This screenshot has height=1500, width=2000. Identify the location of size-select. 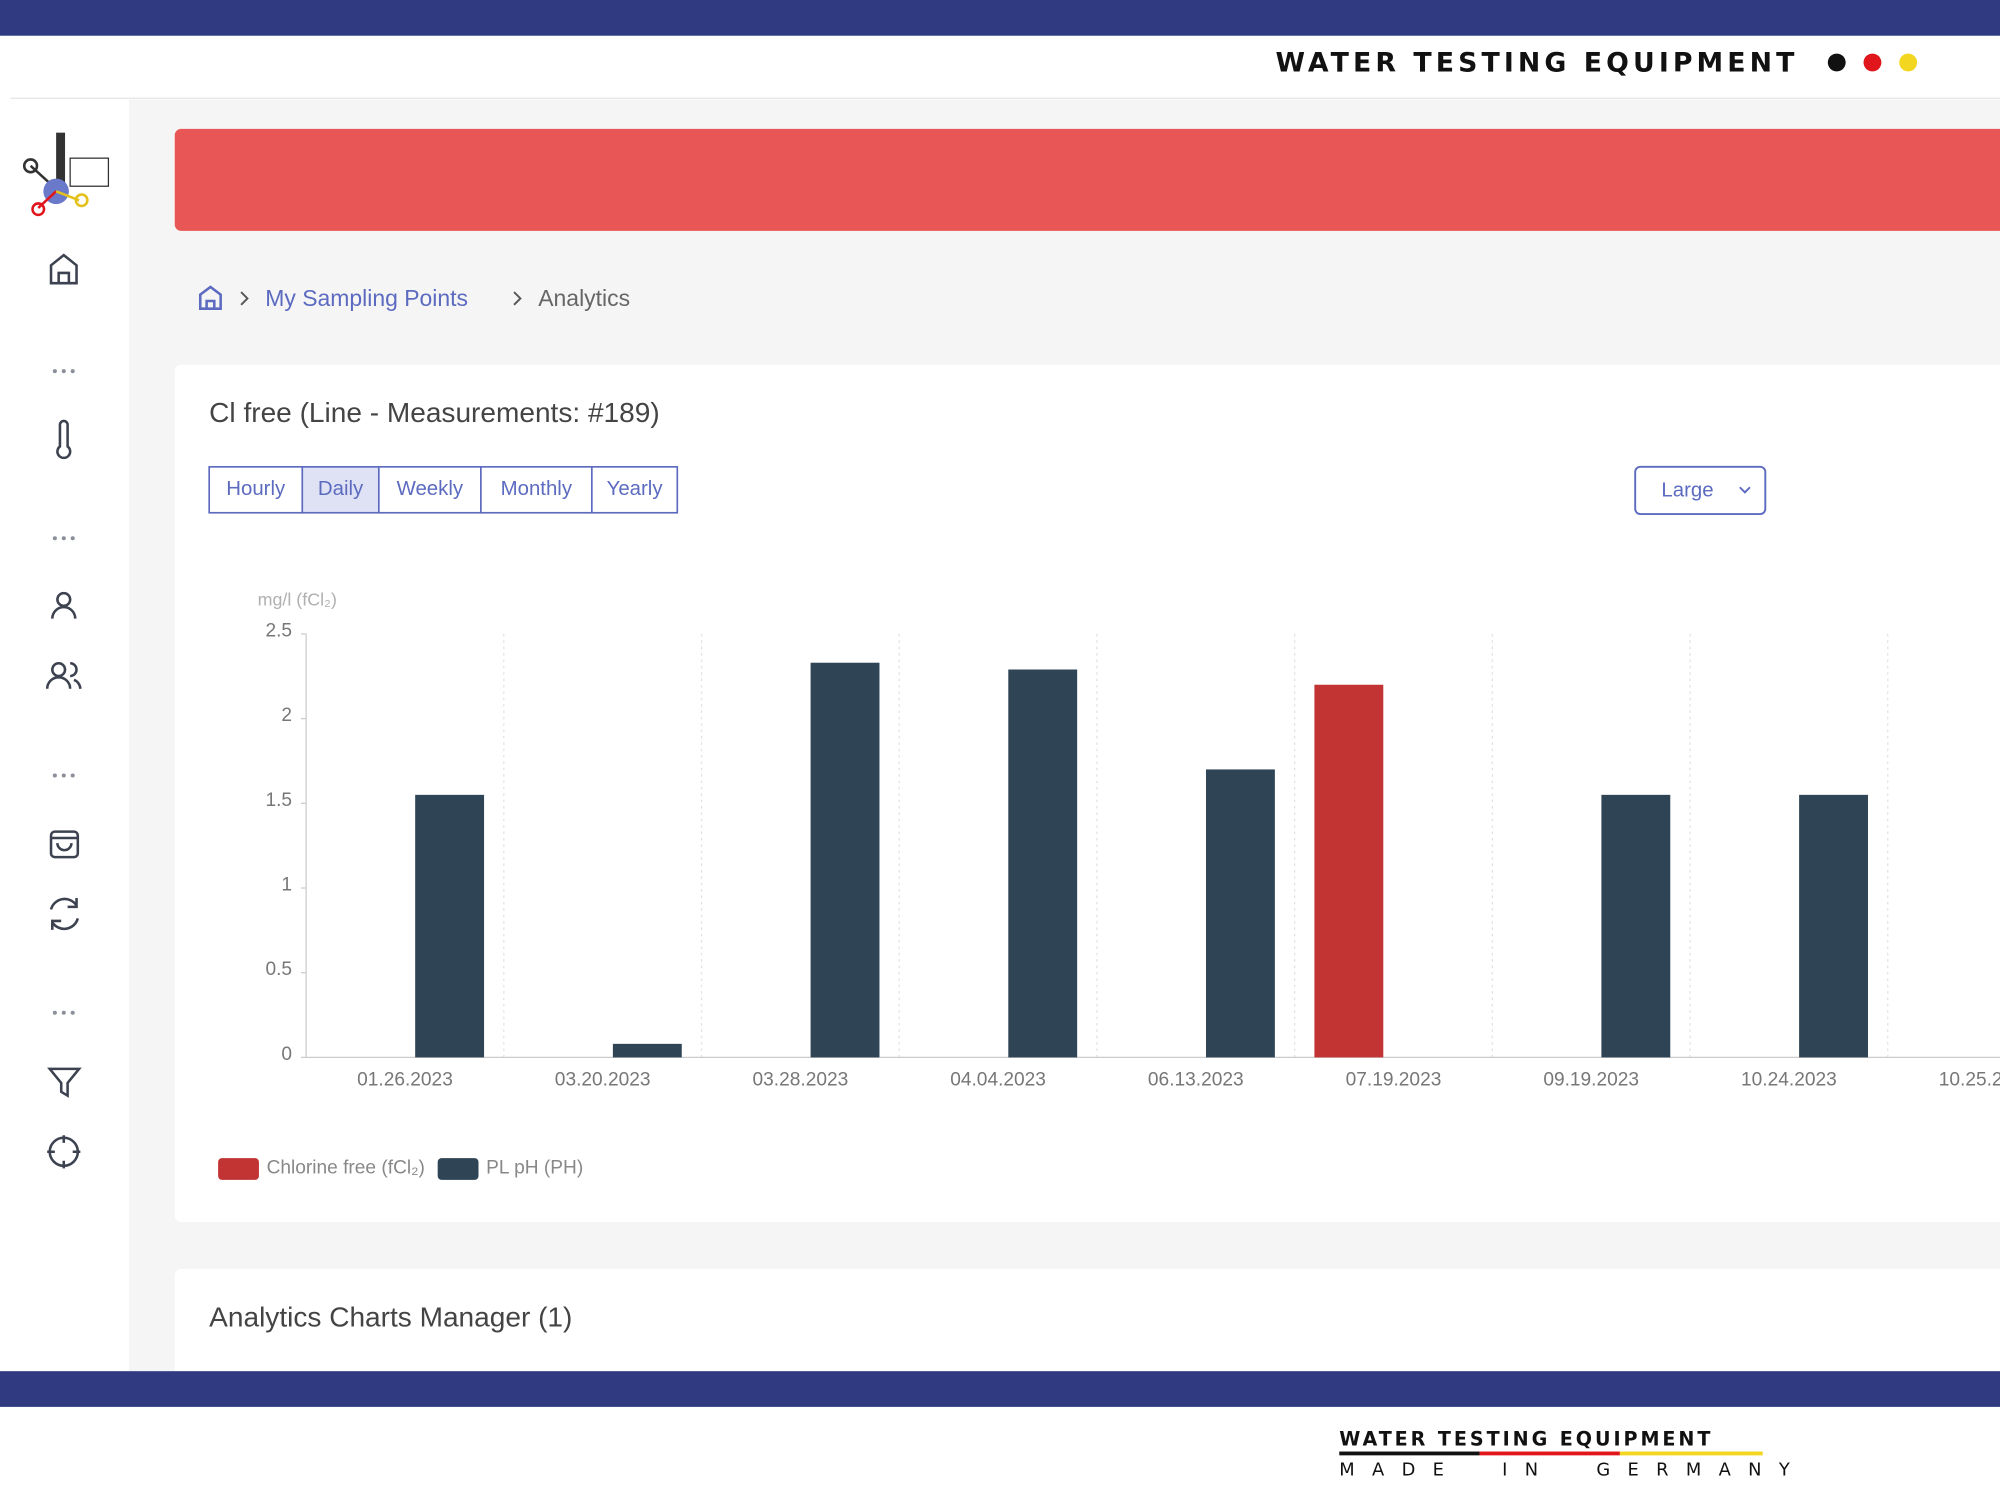
(1700, 490).